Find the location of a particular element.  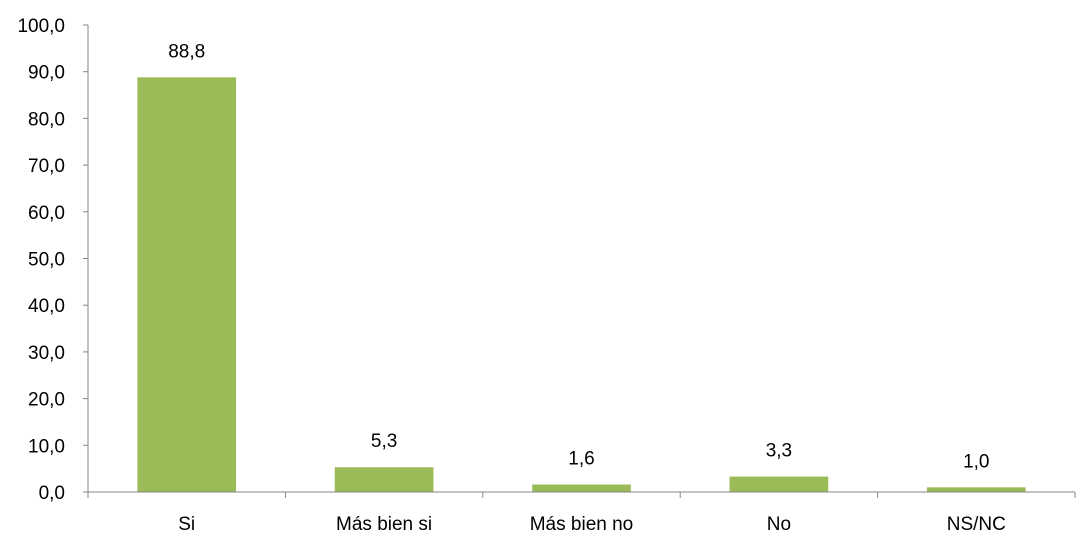

y-tick-label: 60,0 is located at coordinates (46, 213).